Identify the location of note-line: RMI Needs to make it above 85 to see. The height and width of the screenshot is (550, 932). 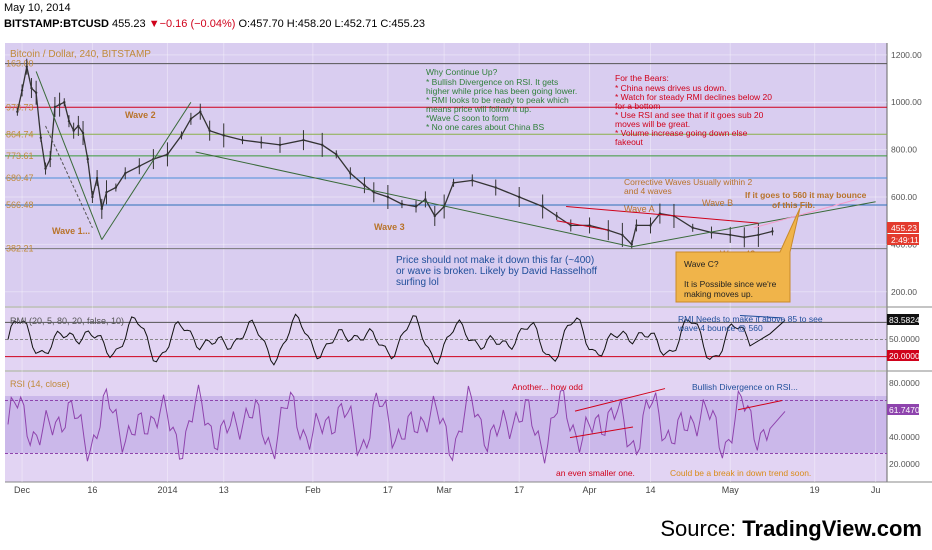
(750, 319).